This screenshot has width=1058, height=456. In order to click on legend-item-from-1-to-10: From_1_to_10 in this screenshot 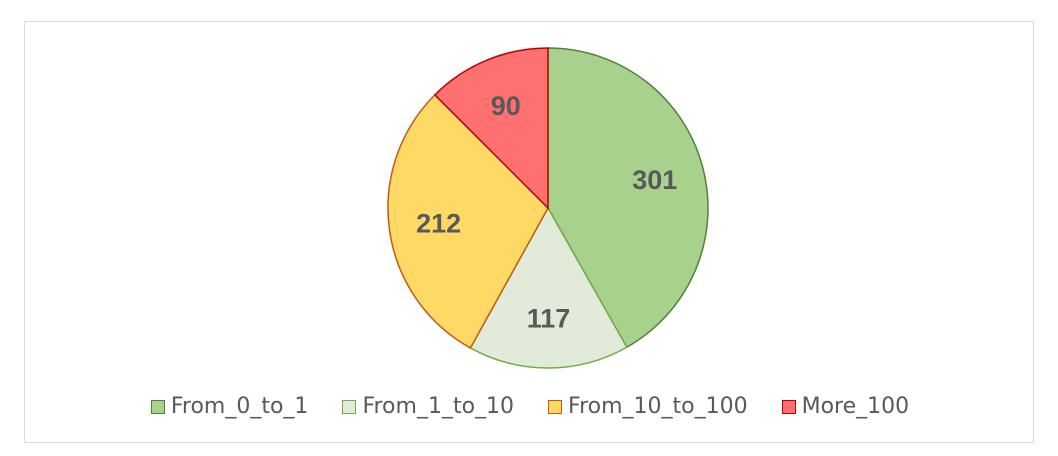, I will do `click(428, 406)`.